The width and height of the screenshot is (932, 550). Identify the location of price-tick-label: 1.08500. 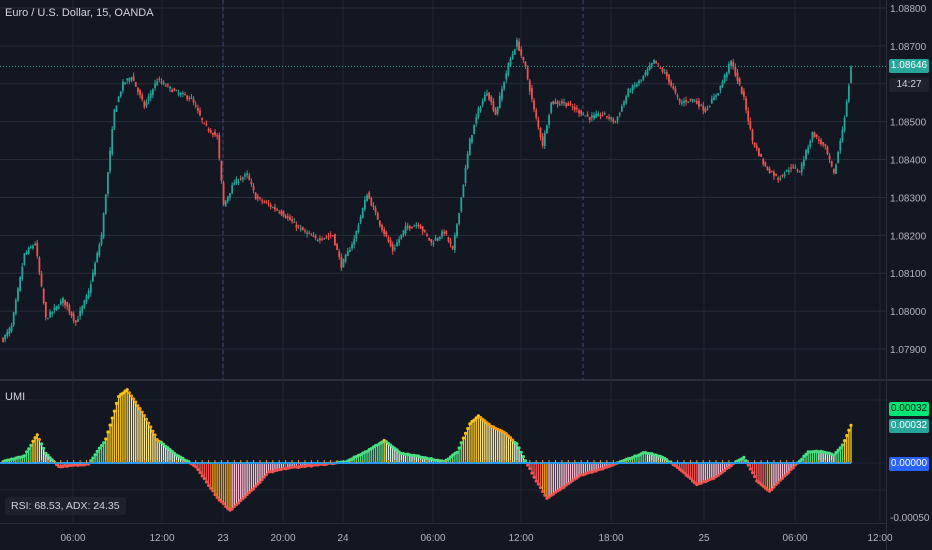
(908, 123).